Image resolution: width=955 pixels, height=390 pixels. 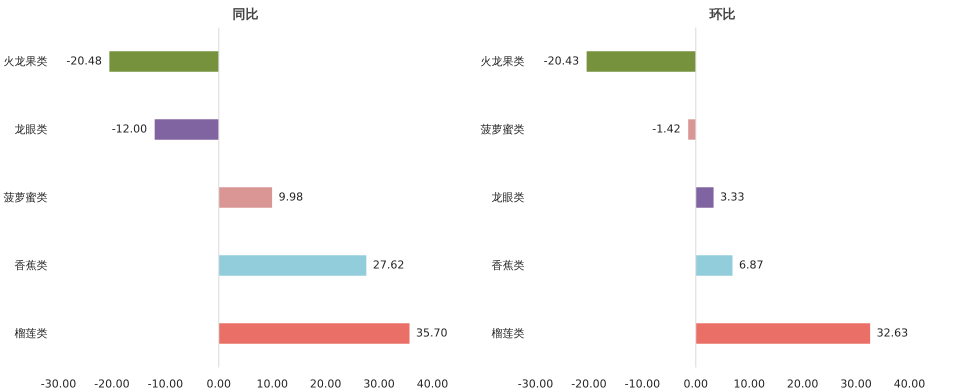 I want to click on data-label: 35.70, so click(x=432, y=333).